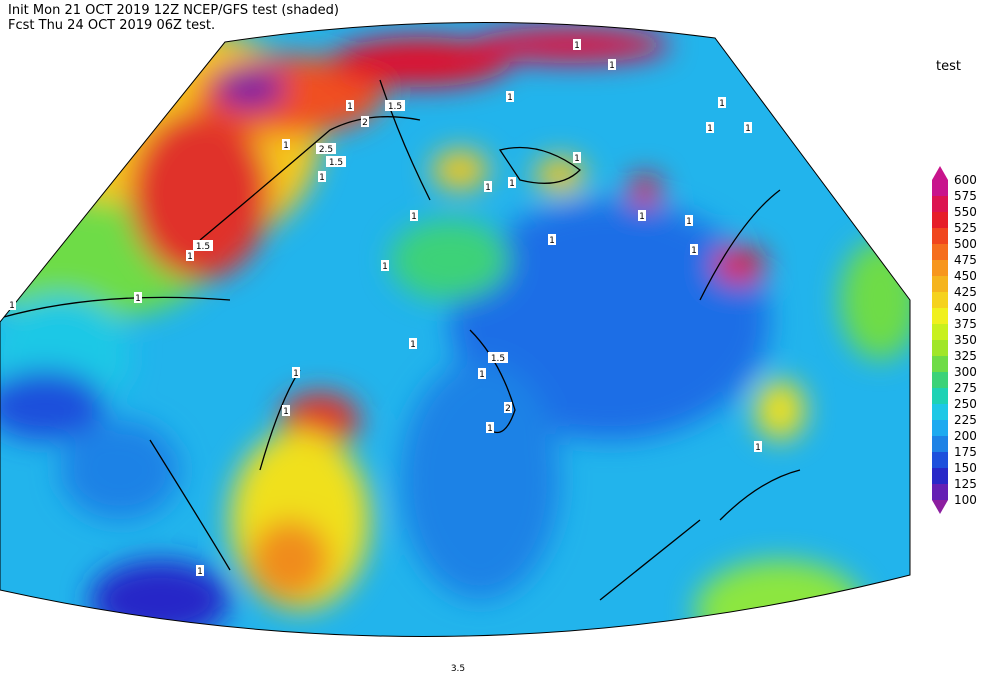 The width and height of the screenshot is (1000, 680). I want to click on colorbar-label: 175, so click(965, 452).